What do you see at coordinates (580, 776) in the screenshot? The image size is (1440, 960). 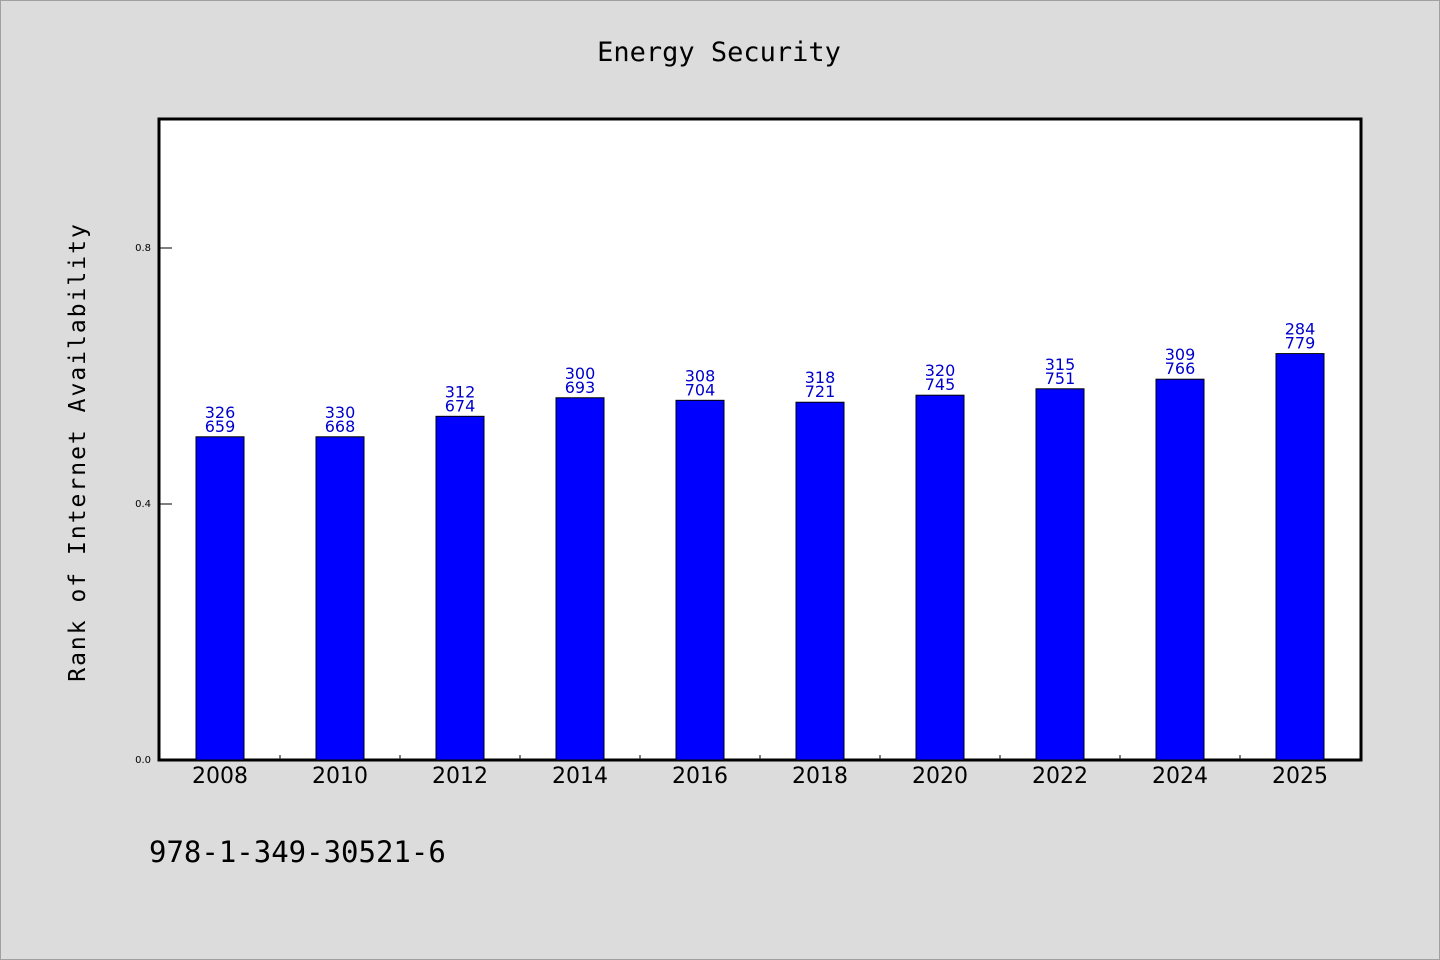 I see `x-tick-label-2014: 2014` at bounding box center [580, 776].